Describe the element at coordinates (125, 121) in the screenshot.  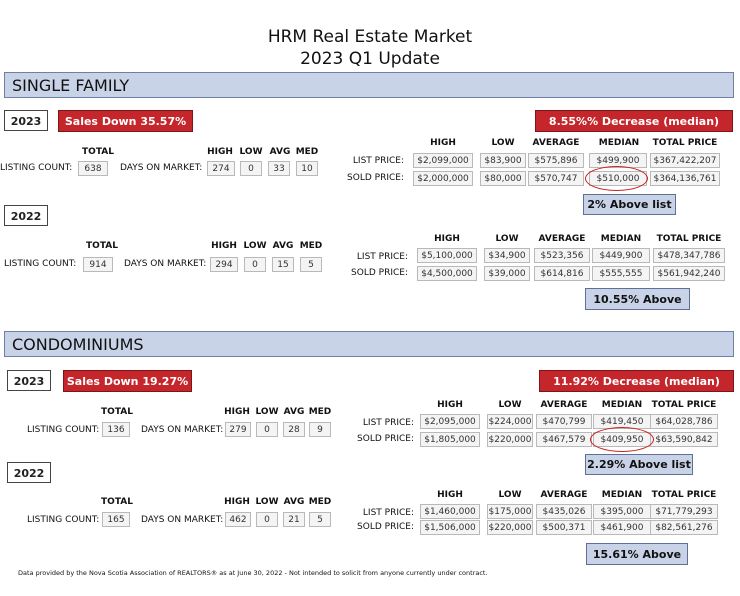
I see `sales-down-badge: Sales Down 35.57%` at that location.